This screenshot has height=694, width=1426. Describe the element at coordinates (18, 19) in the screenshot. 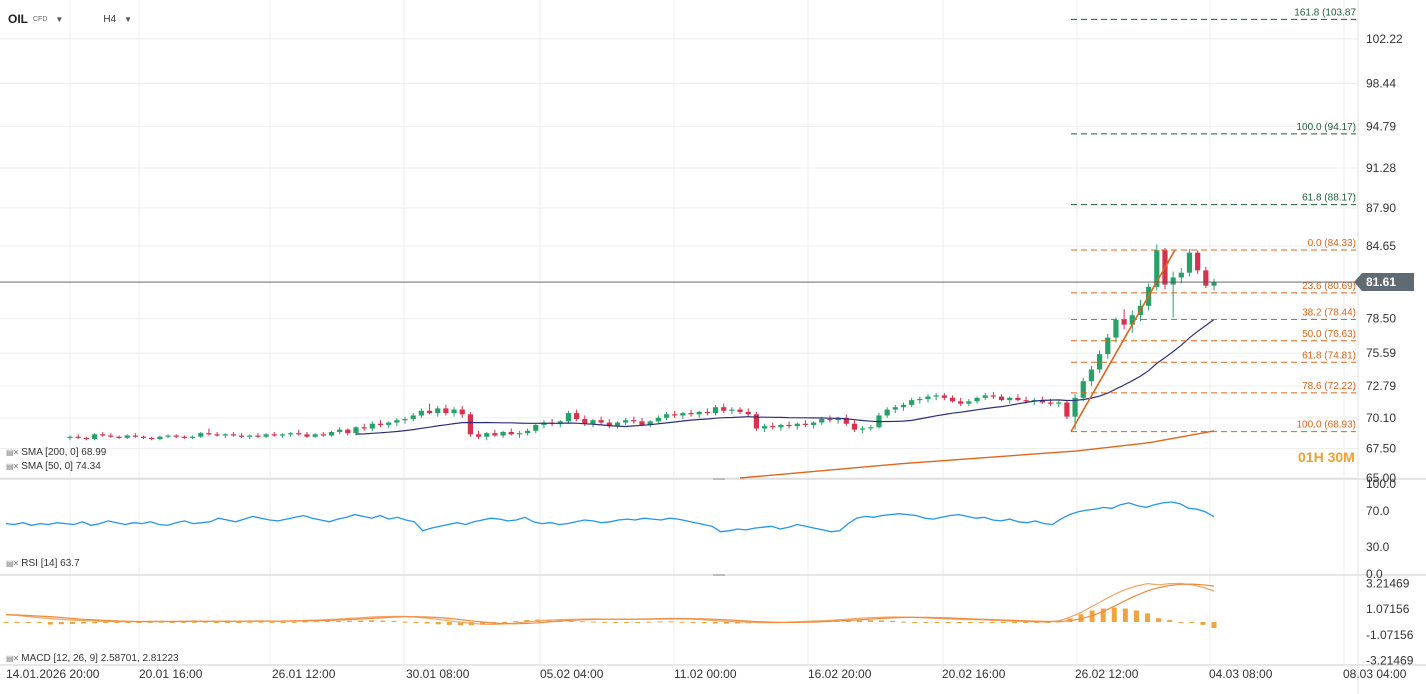

I see `symbol-label: OIL` at that location.